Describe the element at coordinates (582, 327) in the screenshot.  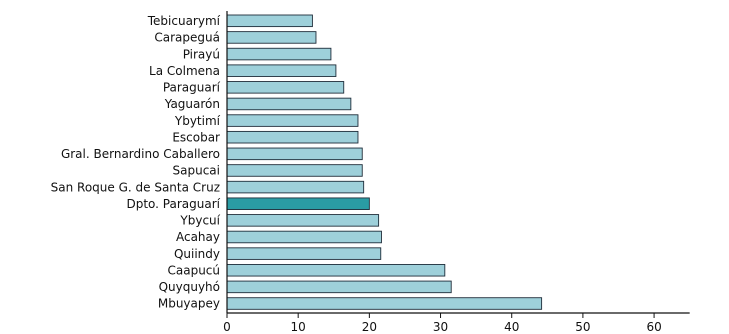
I see `x-tick-label-5: 50` at that location.